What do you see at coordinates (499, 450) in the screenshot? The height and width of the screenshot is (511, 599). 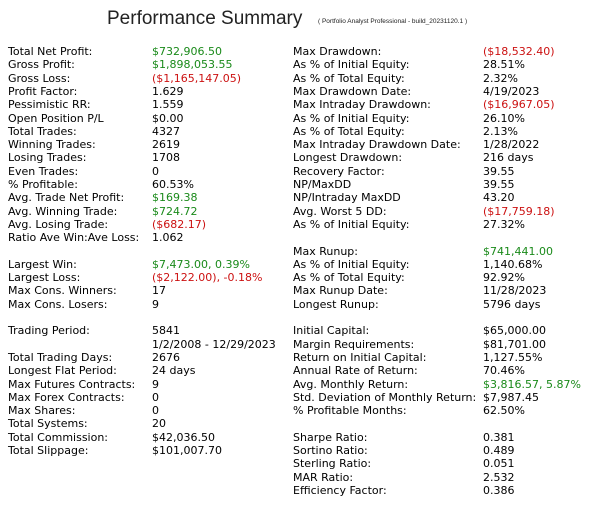 I see `row-value: 0.489` at bounding box center [499, 450].